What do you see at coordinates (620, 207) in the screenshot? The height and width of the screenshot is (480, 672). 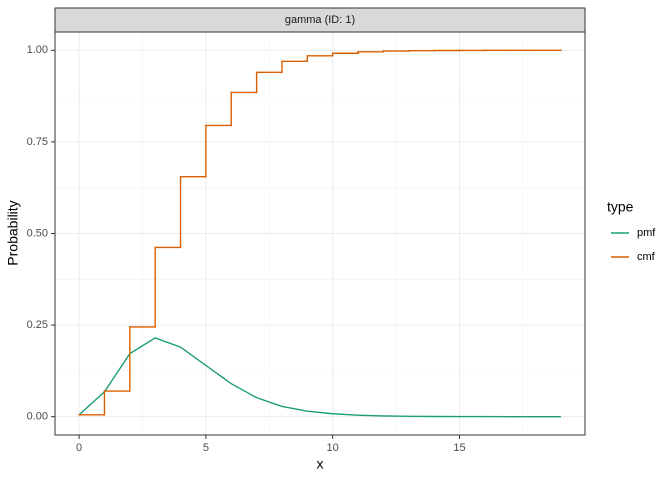 I see `legend-title: type` at bounding box center [620, 207].